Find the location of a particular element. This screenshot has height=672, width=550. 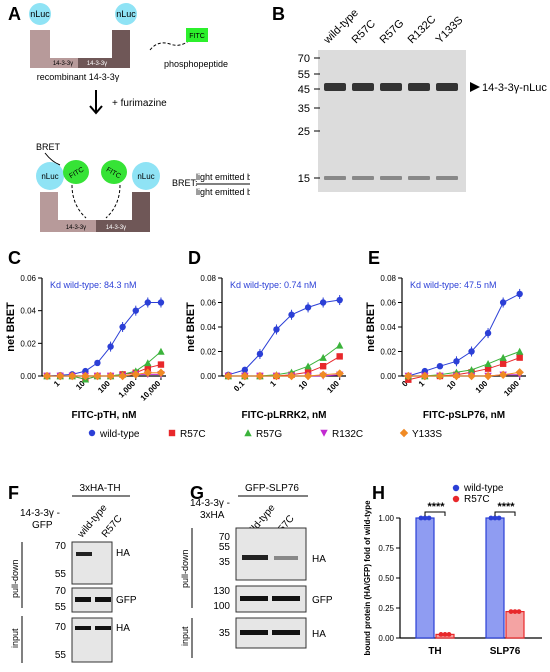

legend-label: R57G is located at coordinates (269, 434).